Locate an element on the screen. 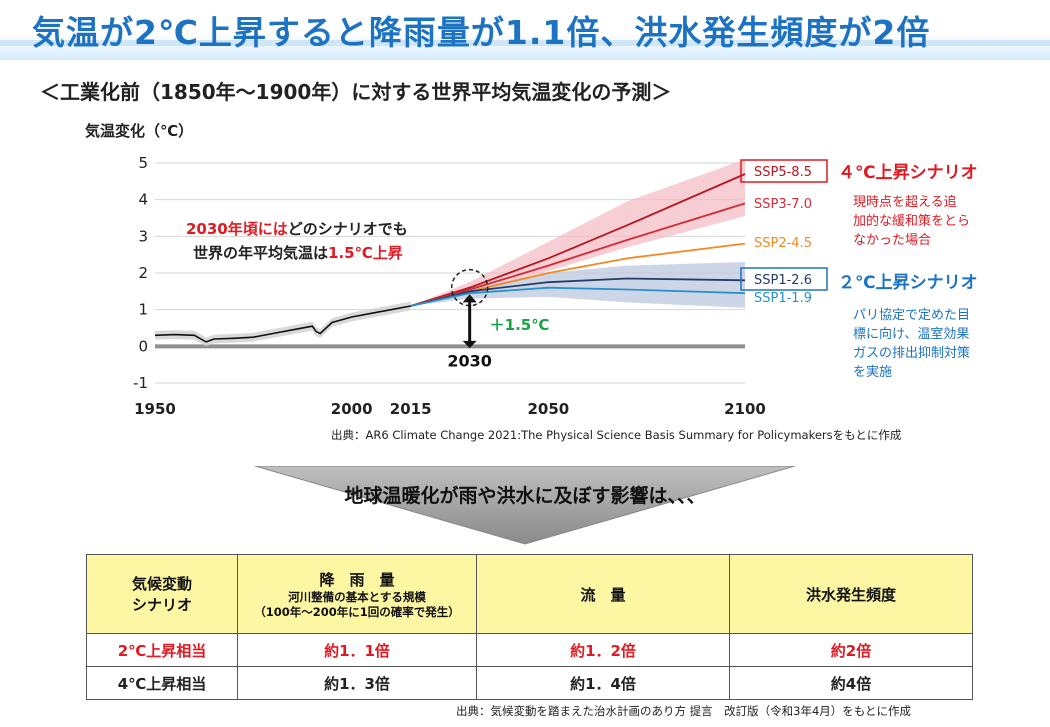  plus-arrow-head-down is located at coordinates (469, 344).